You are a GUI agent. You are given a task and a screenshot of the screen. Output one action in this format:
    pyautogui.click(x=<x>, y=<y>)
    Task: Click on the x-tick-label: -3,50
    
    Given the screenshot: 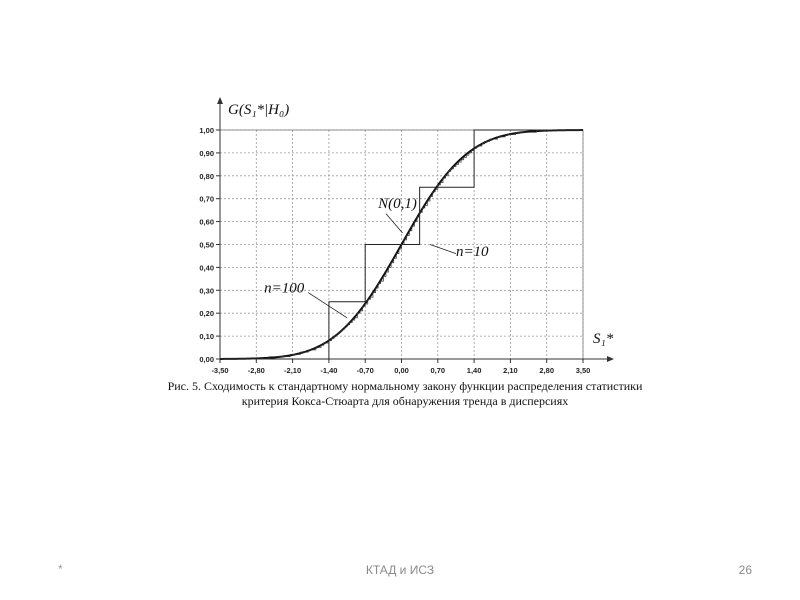 What is the action you would take?
    pyautogui.click(x=219, y=370)
    